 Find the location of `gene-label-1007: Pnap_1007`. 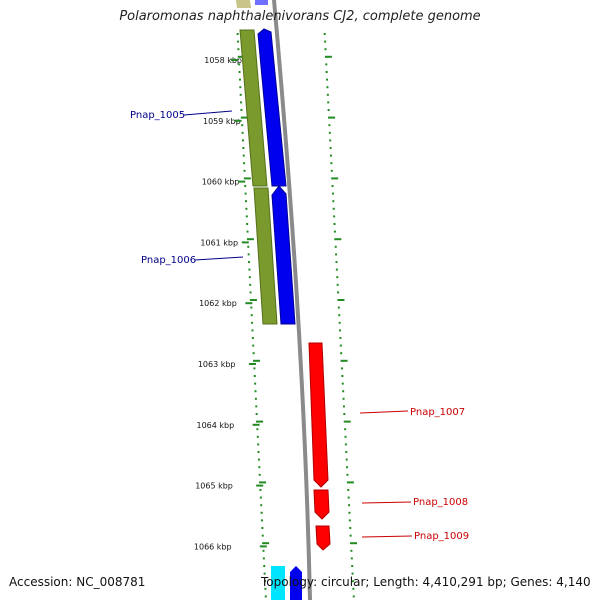

gene-label-1007: Pnap_1007 is located at coordinates (437, 412).